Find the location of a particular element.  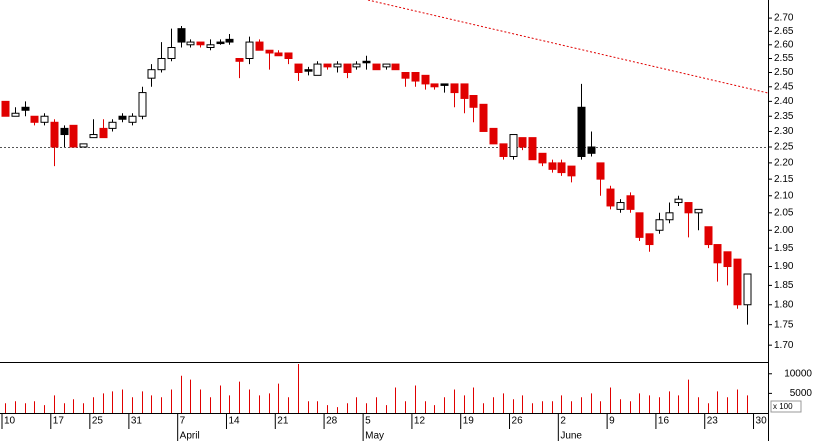

y-tick-label: 2.55 is located at coordinates (784, 58).